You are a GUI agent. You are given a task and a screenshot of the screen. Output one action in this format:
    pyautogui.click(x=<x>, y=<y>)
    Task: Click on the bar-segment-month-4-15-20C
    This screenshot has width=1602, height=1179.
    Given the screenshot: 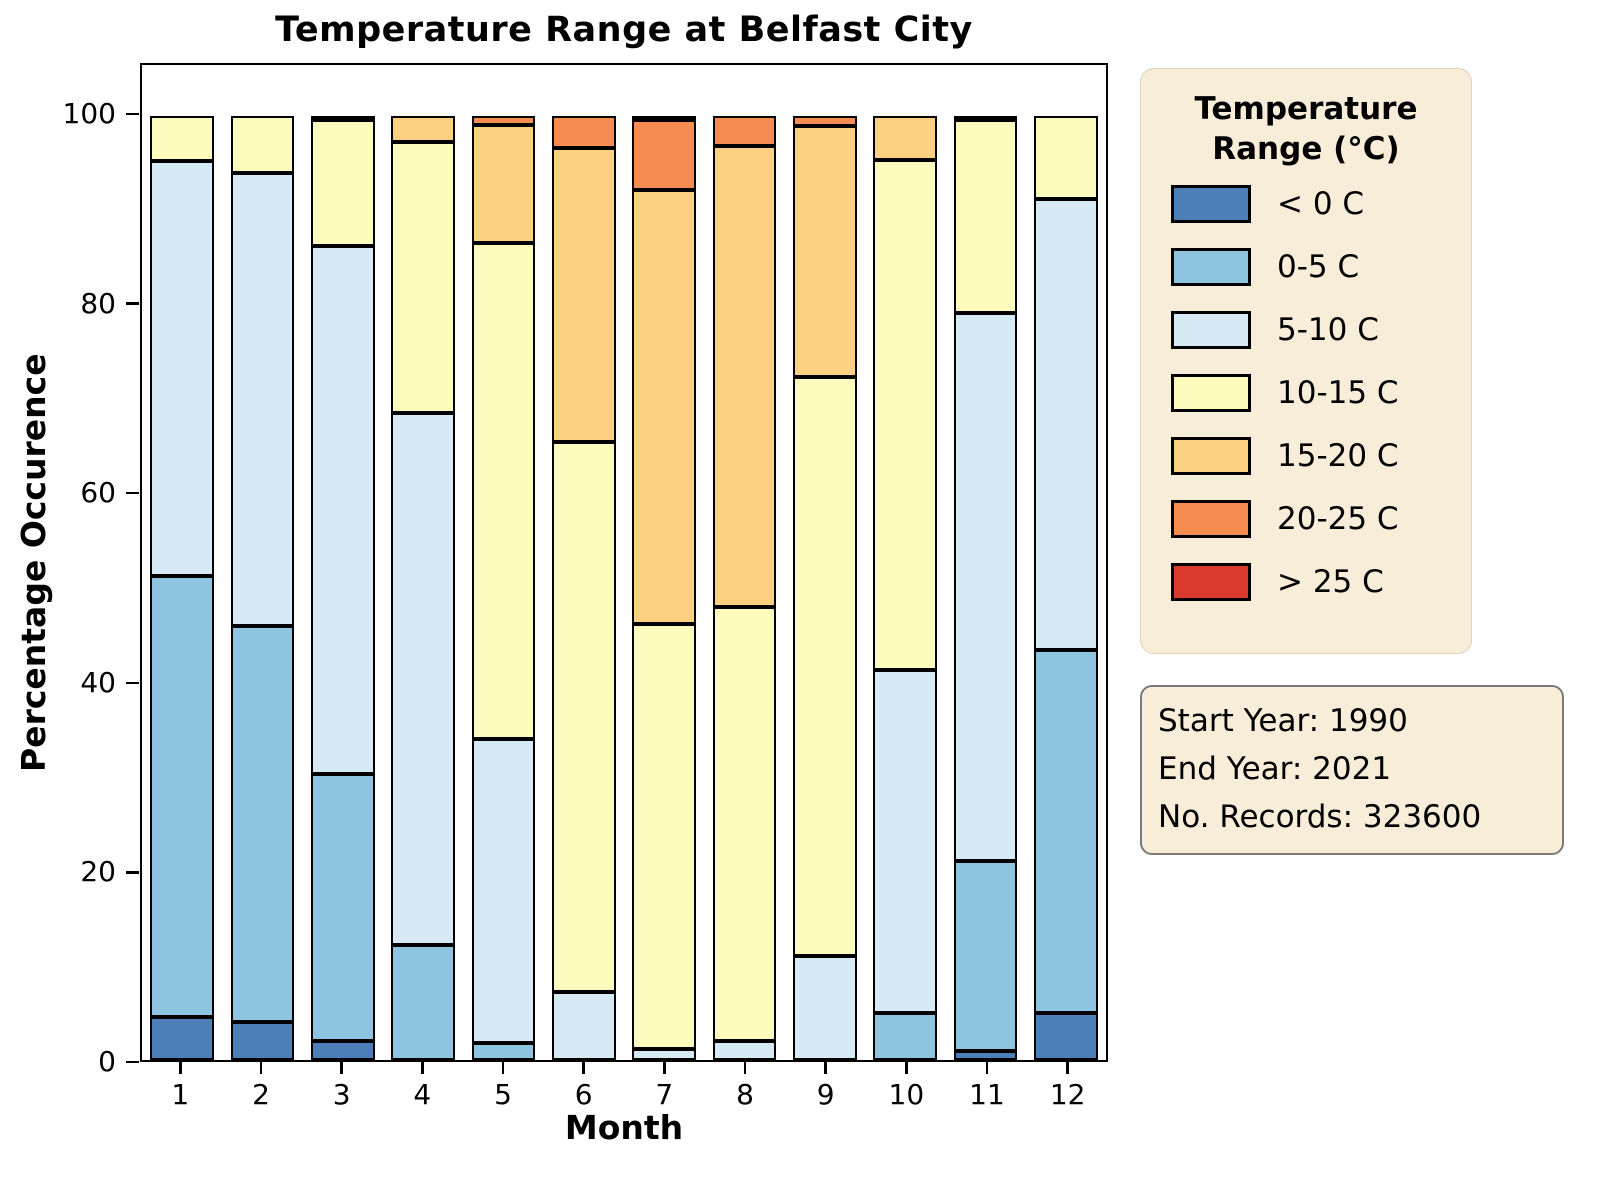 What is the action you would take?
    pyautogui.click(x=423, y=129)
    